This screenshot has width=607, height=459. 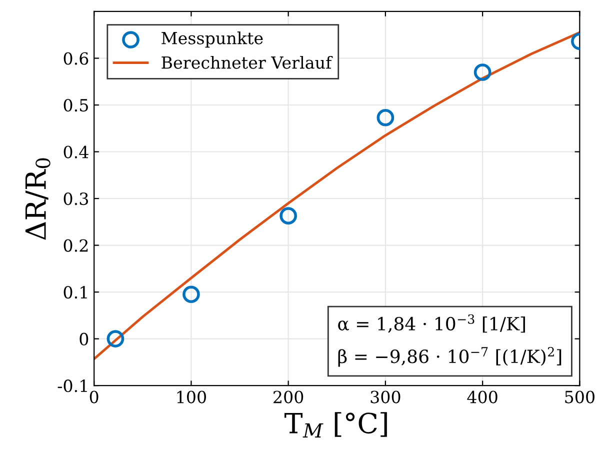 I want to click on x-tick-label: 200, so click(x=289, y=397).